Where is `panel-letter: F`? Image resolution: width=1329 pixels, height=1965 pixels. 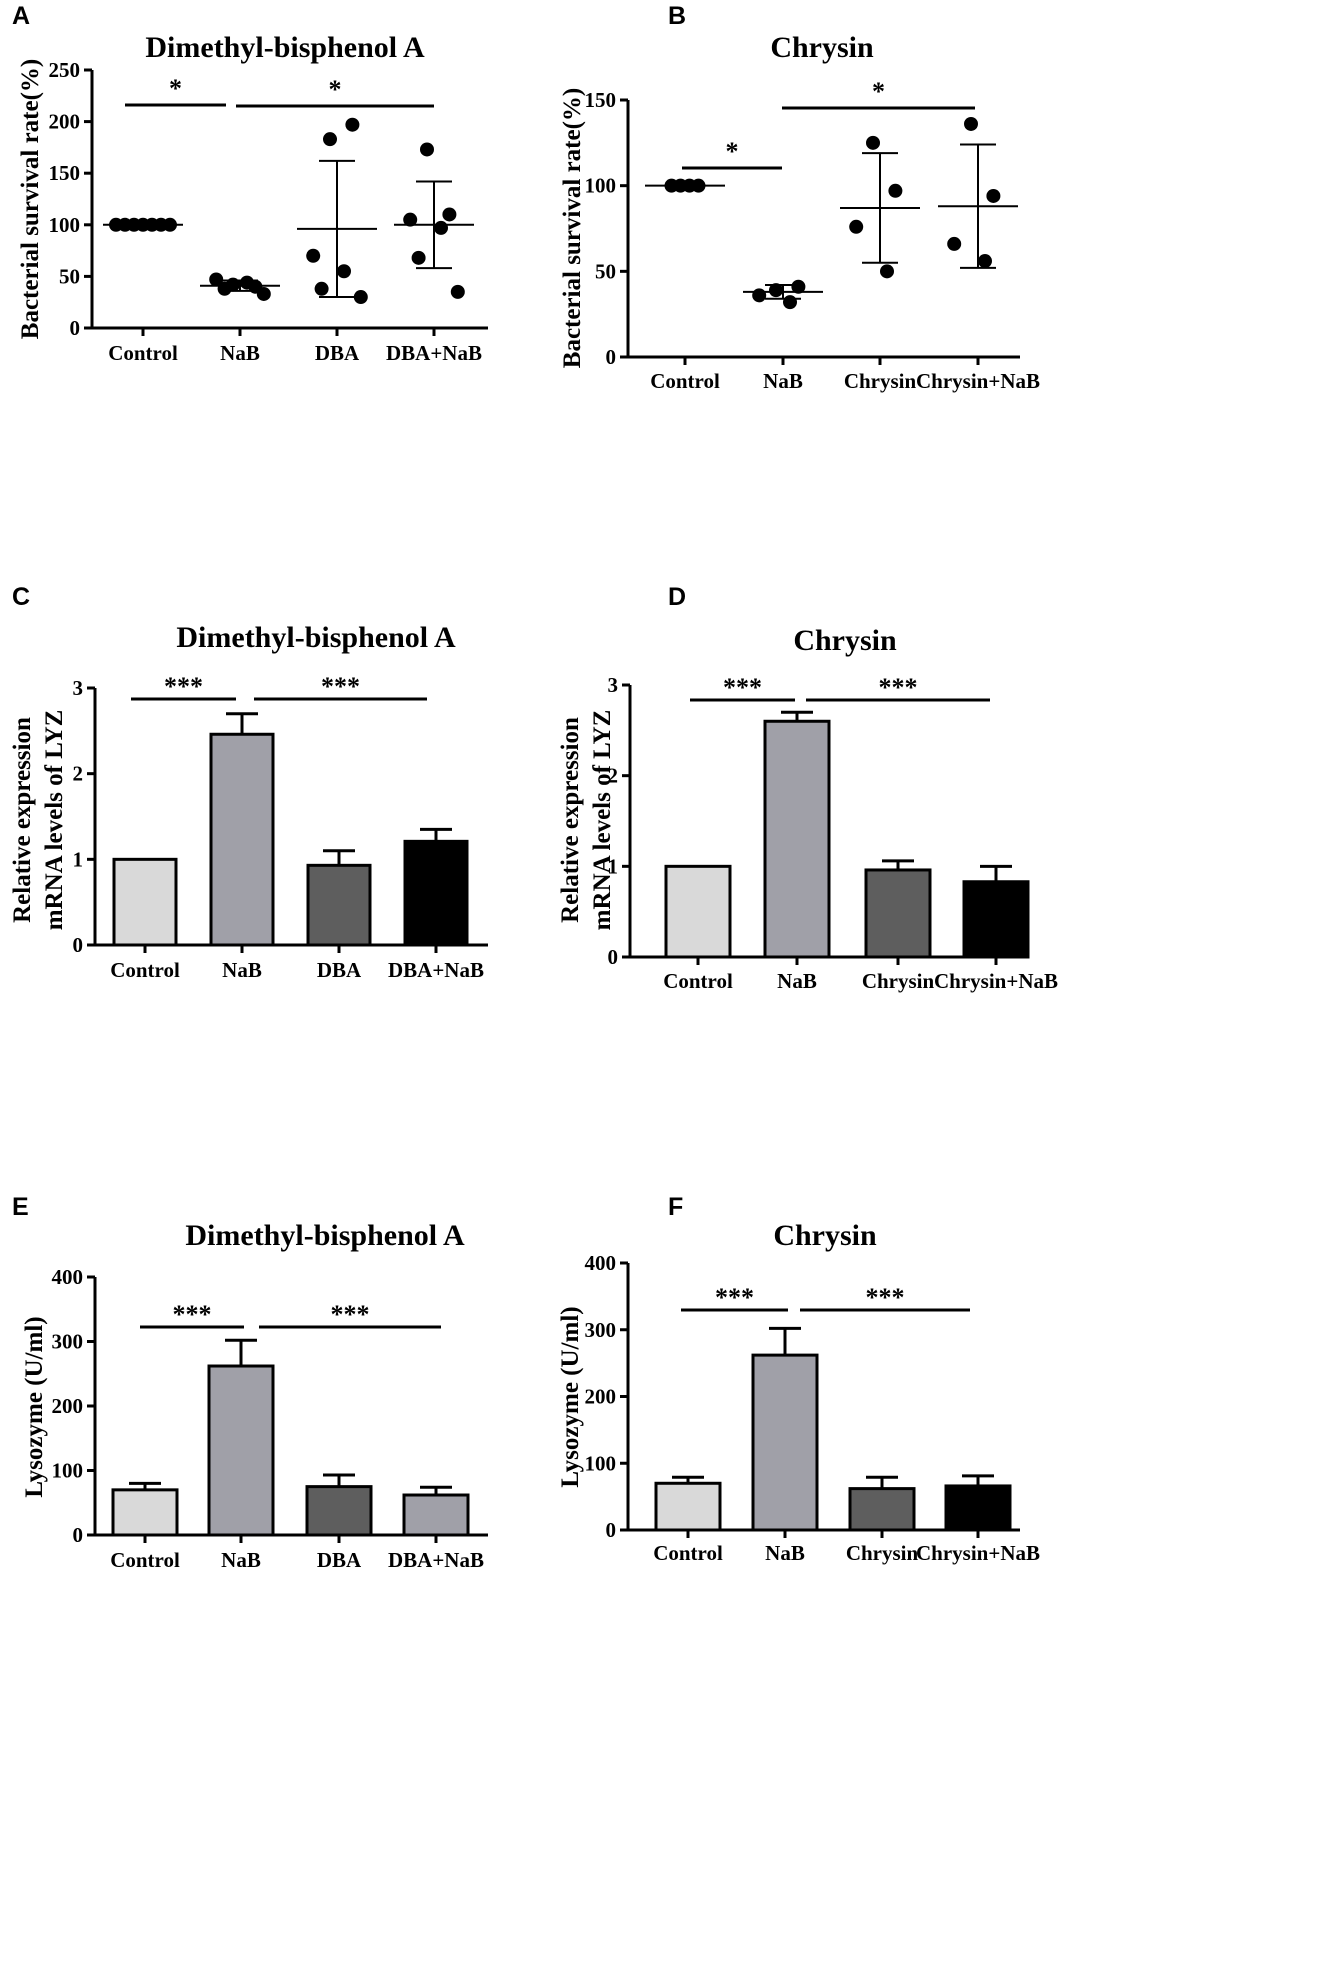
panel-letter: F is located at coordinates (675, 1207).